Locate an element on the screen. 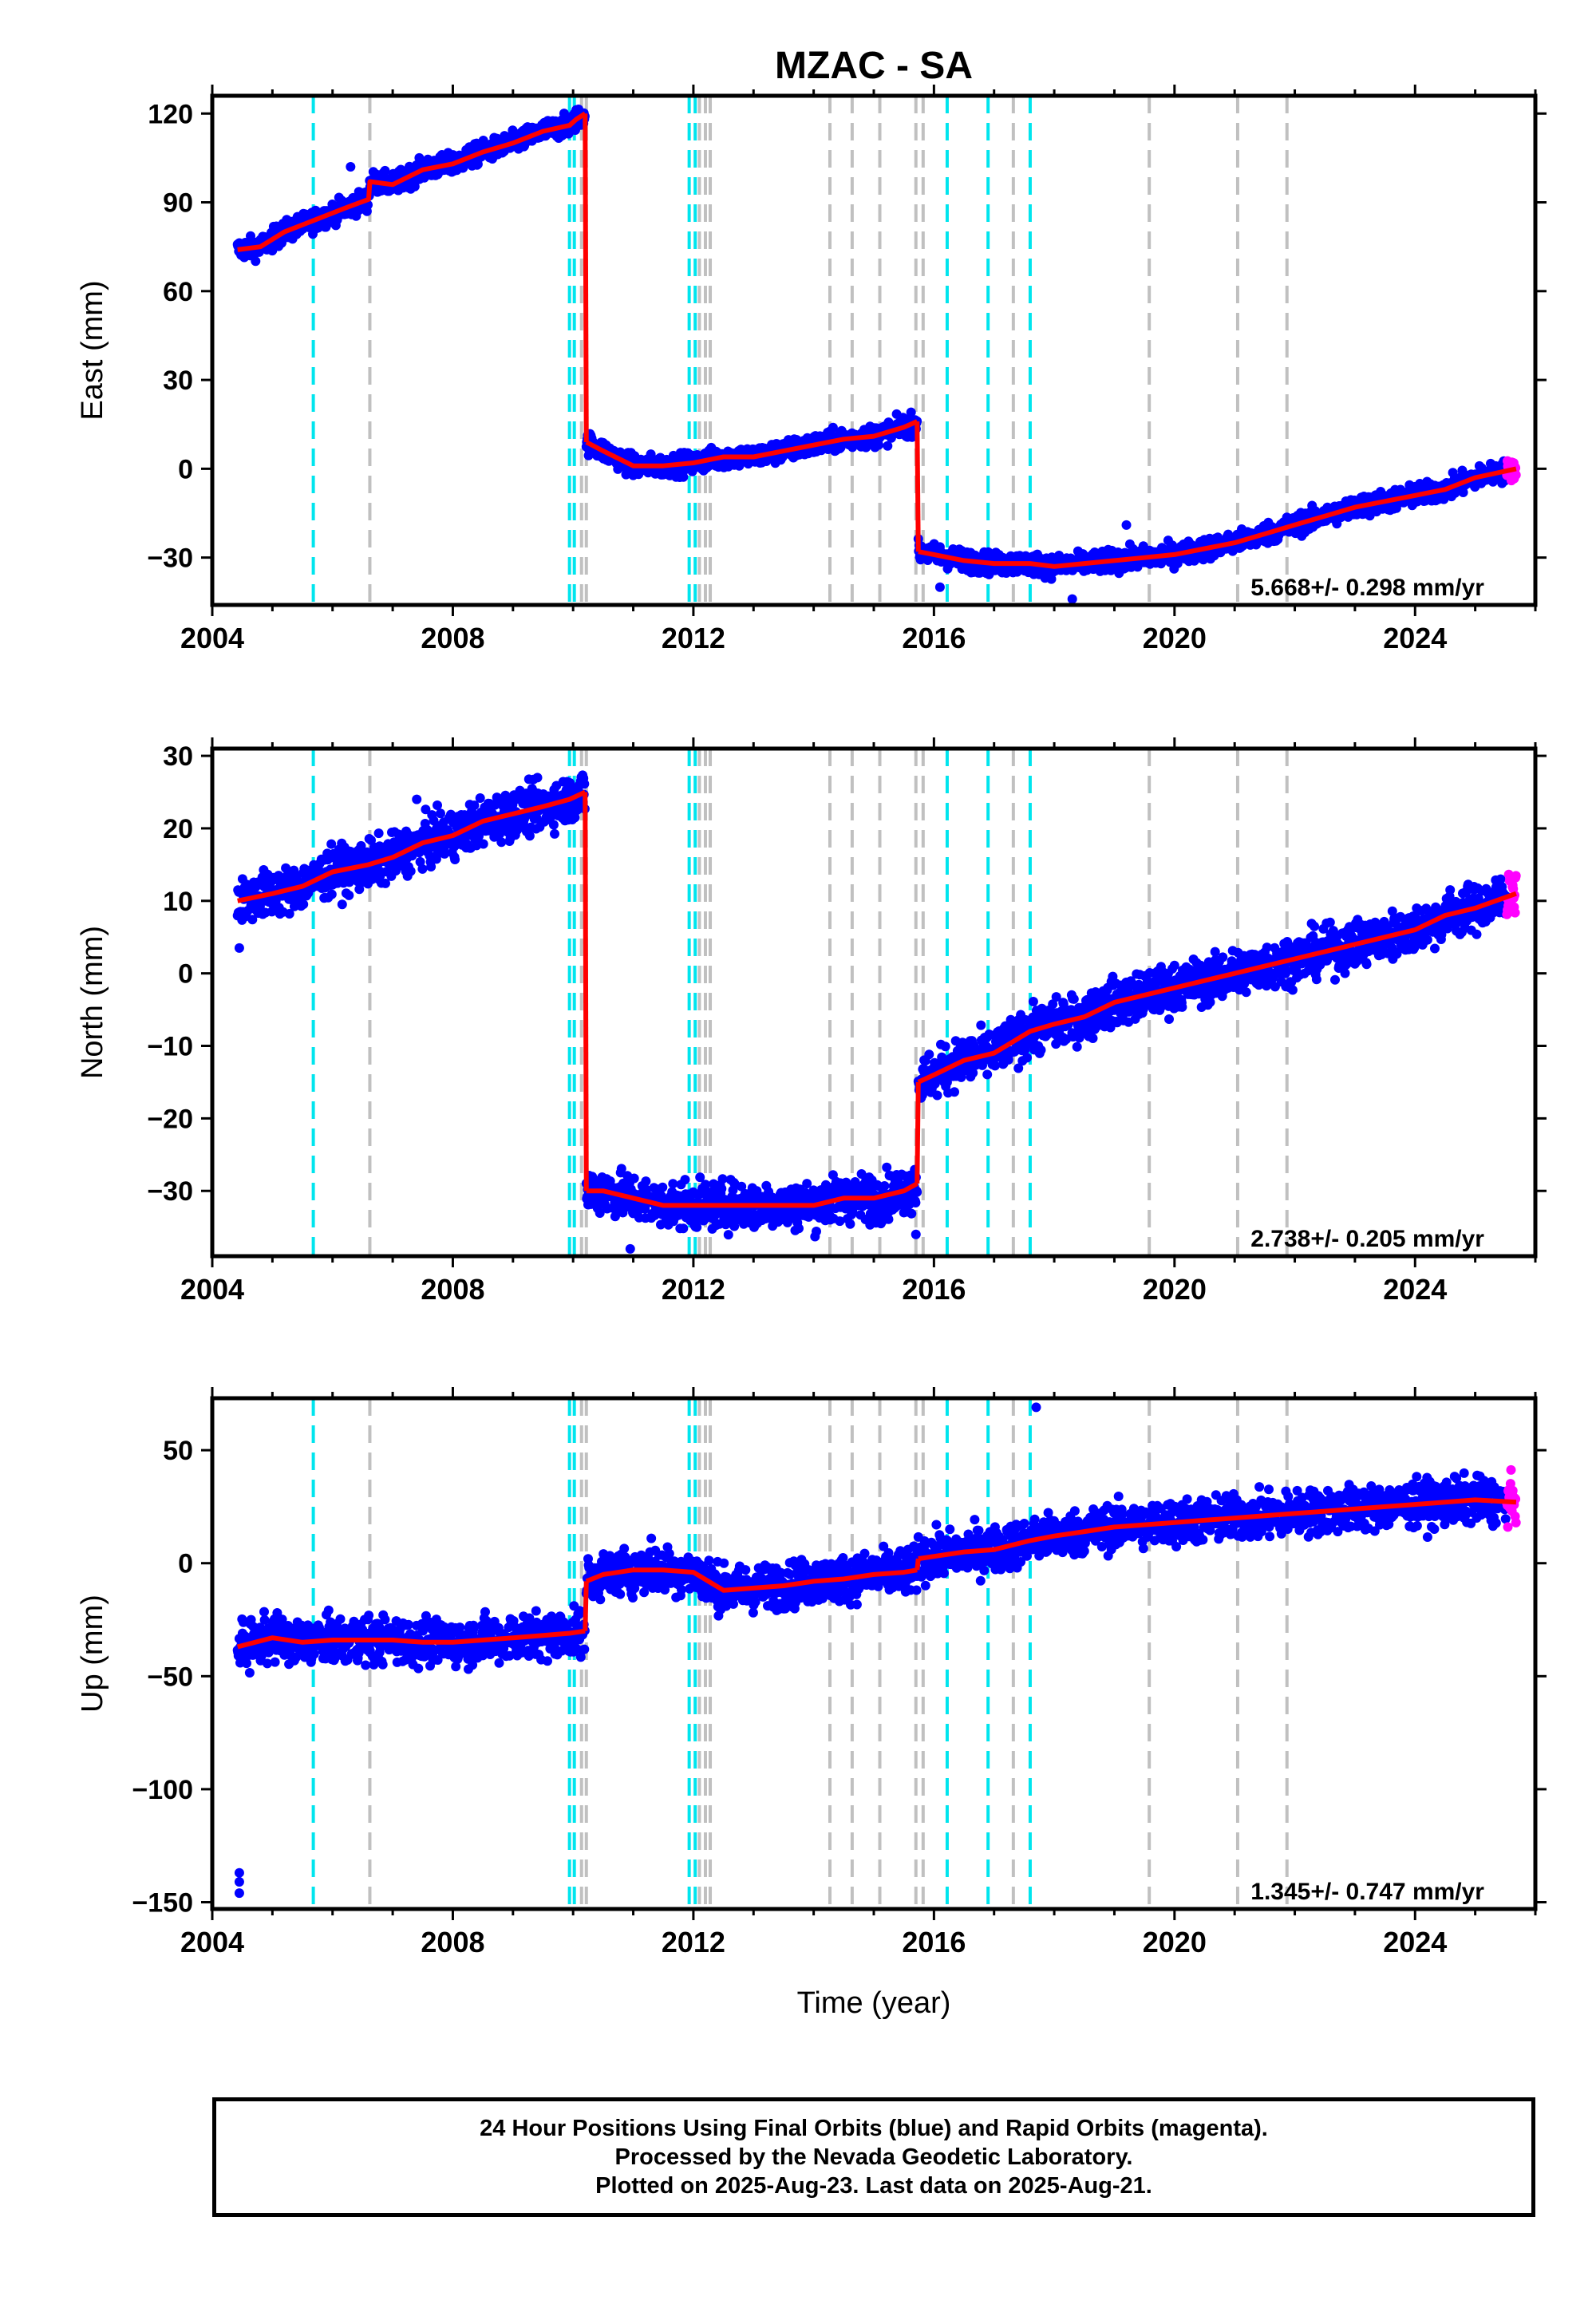 This screenshot has width=1596, height=2316. y-axis-label: East (mm) is located at coordinates (92, 350).